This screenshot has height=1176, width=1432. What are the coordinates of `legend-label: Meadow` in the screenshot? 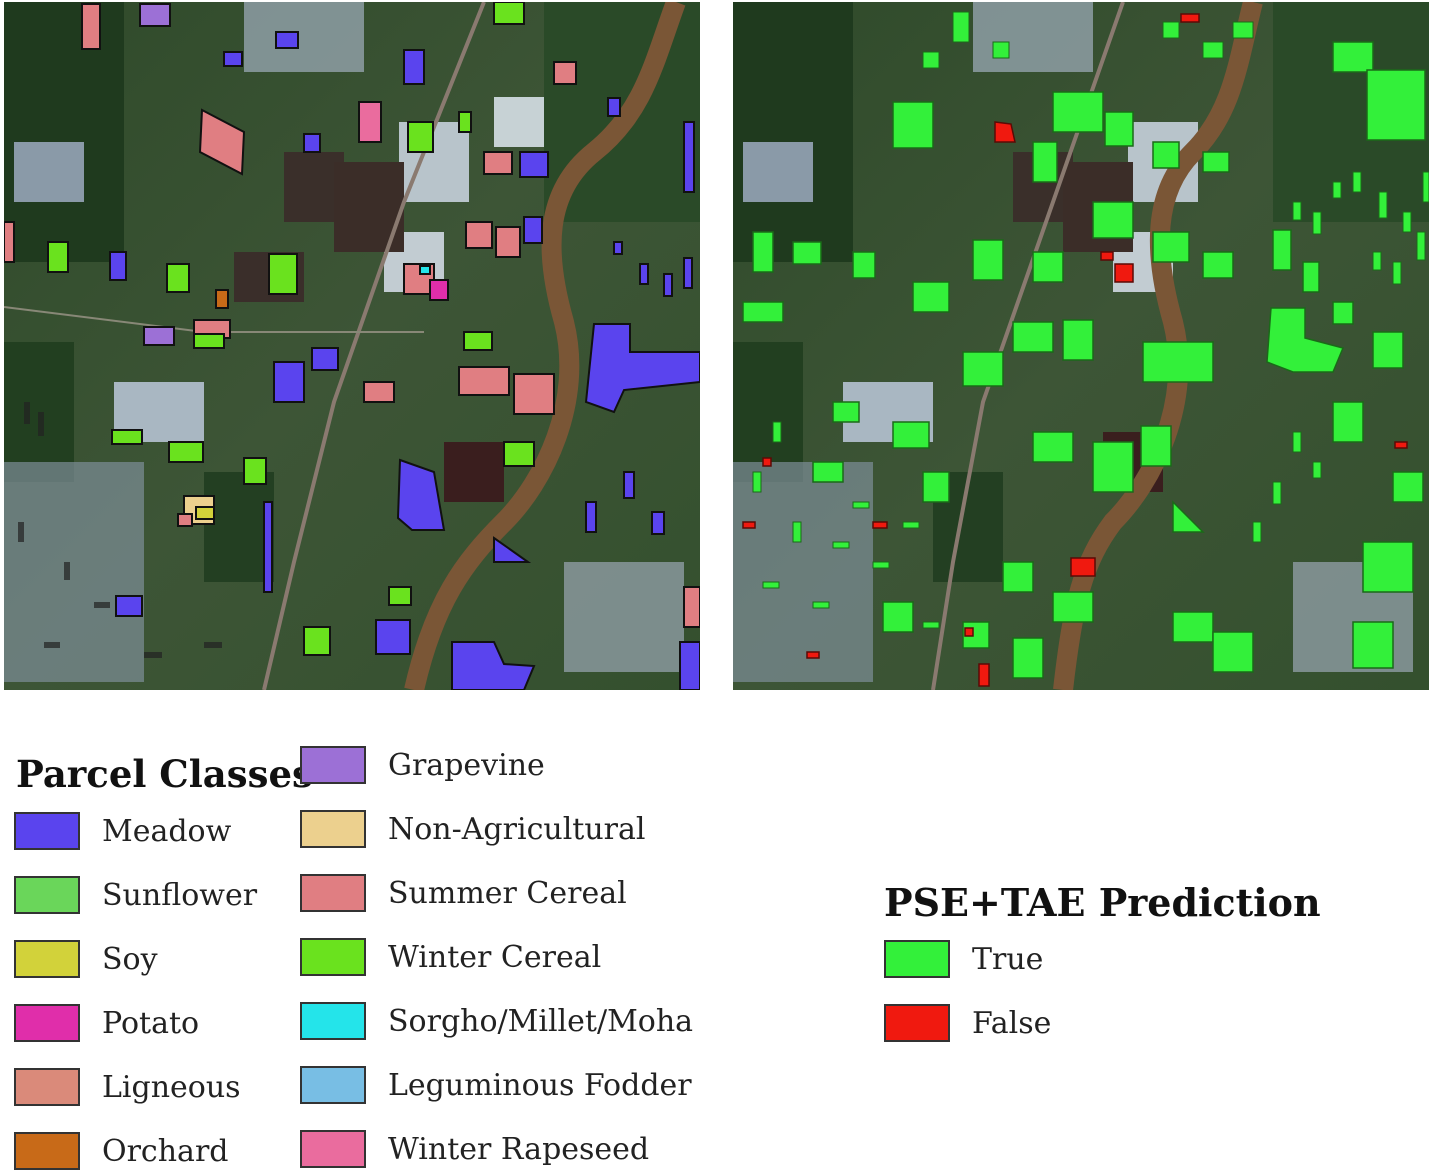 It's located at (167, 831).